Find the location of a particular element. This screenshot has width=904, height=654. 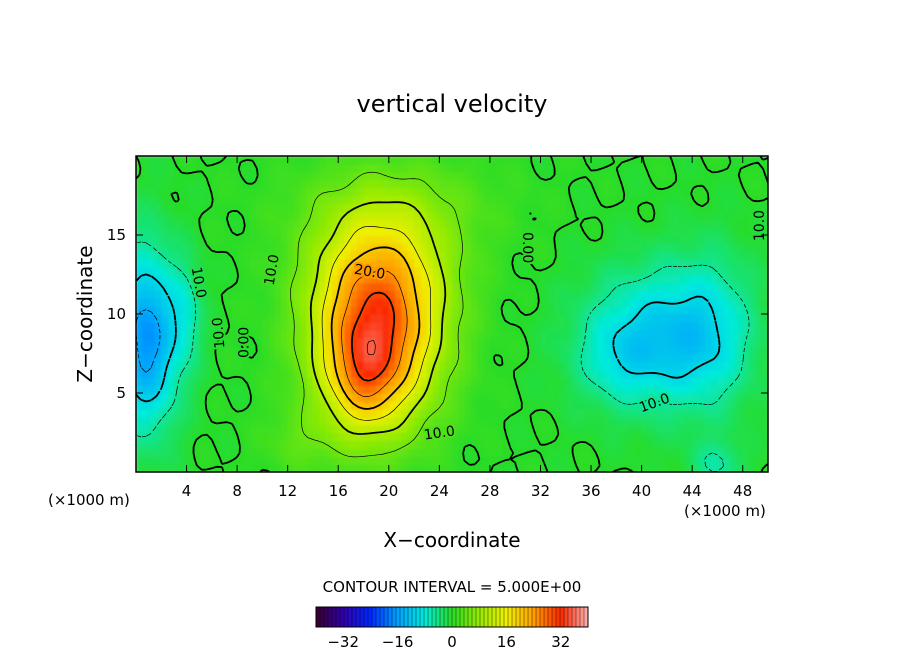

colorbar-cells is located at coordinates (452, 617).